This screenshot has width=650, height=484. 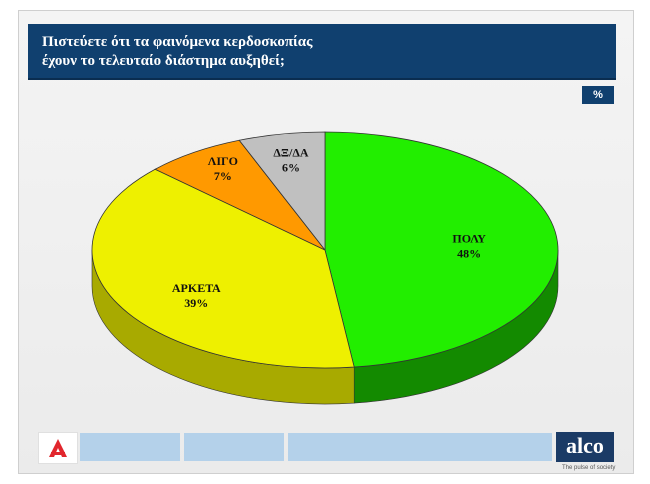 What do you see at coordinates (598, 95) in the screenshot?
I see `percent-unit-badge: %` at bounding box center [598, 95].